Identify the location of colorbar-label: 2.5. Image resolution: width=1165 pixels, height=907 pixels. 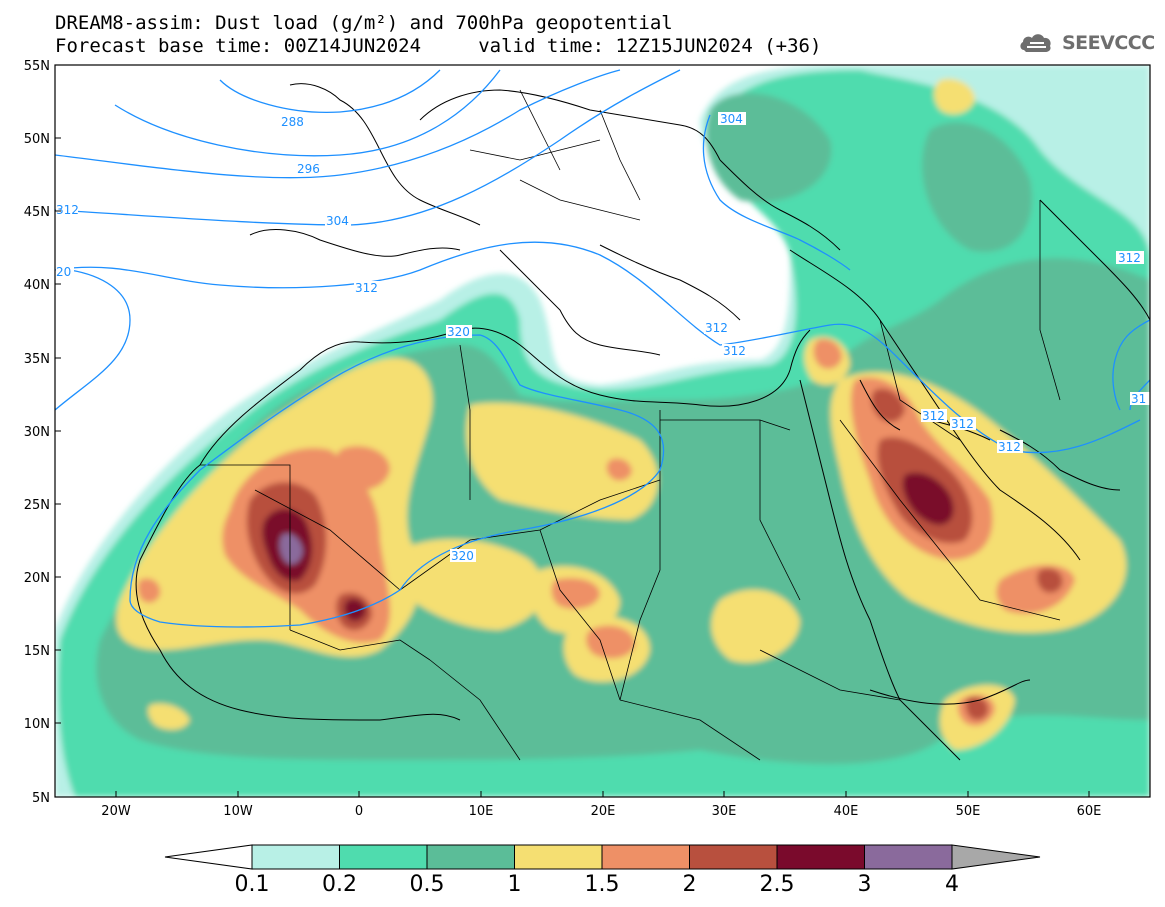
(777, 884).